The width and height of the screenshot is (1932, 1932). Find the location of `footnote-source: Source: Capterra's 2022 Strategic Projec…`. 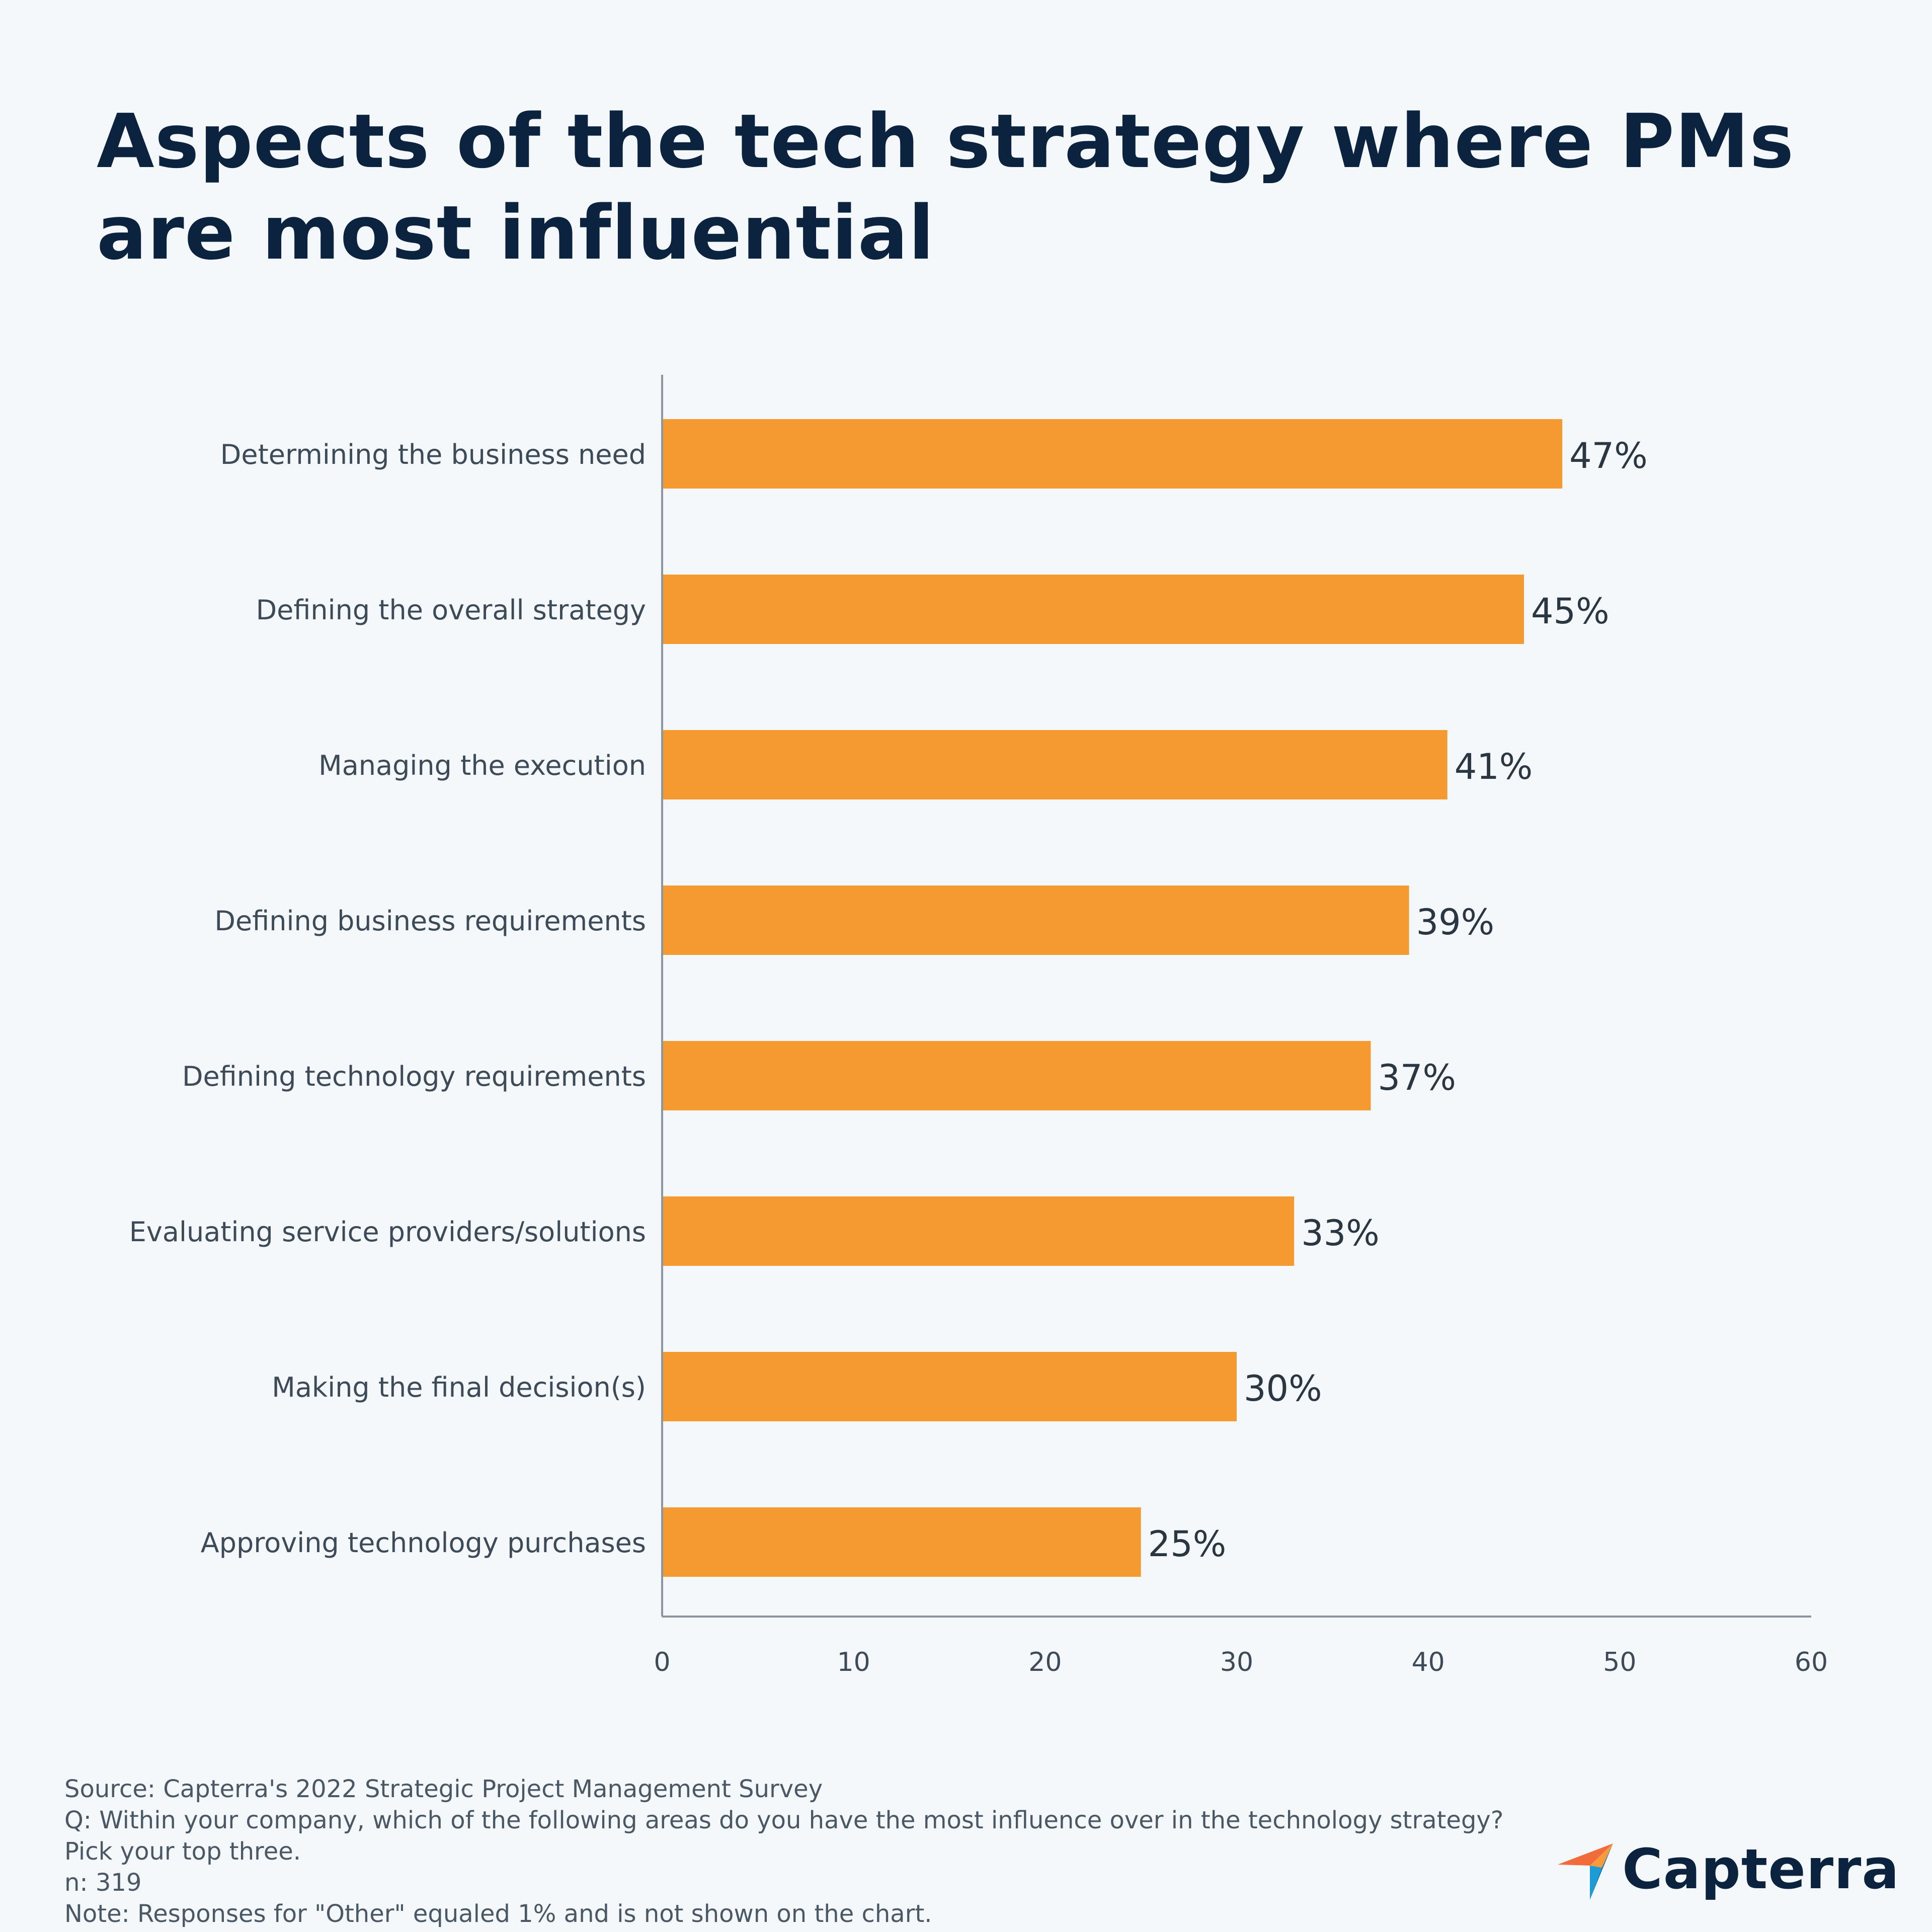

footnote-source: Source: Capterra's 2022 Strategic Projec… is located at coordinates (443, 1789).